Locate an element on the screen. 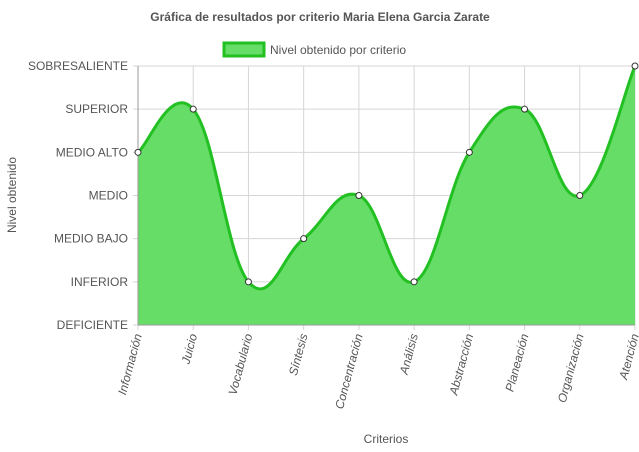  y-tick-label: DEFICIENTE is located at coordinates (92, 325).